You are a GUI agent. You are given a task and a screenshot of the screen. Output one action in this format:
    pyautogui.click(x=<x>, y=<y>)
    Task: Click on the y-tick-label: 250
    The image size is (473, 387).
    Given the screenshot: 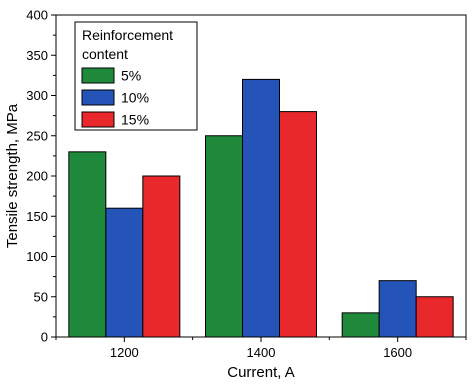 What is the action you would take?
    pyautogui.click(x=37, y=135)
    